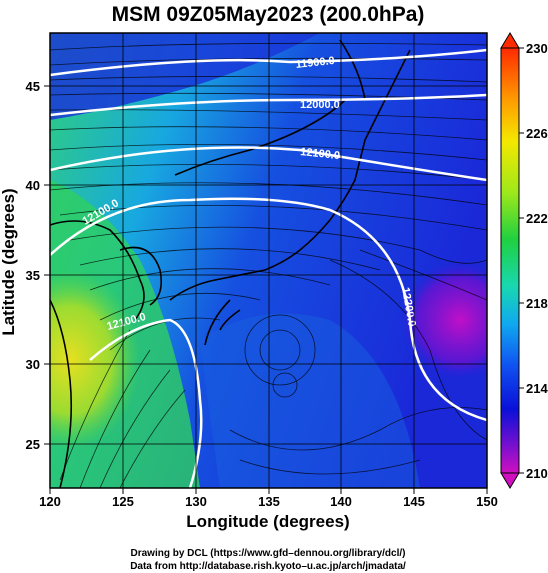  What do you see at coordinates (9, 261) in the screenshot?
I see `y-axis-title: Latitude (degrees)` at bounding box center [9, 261].